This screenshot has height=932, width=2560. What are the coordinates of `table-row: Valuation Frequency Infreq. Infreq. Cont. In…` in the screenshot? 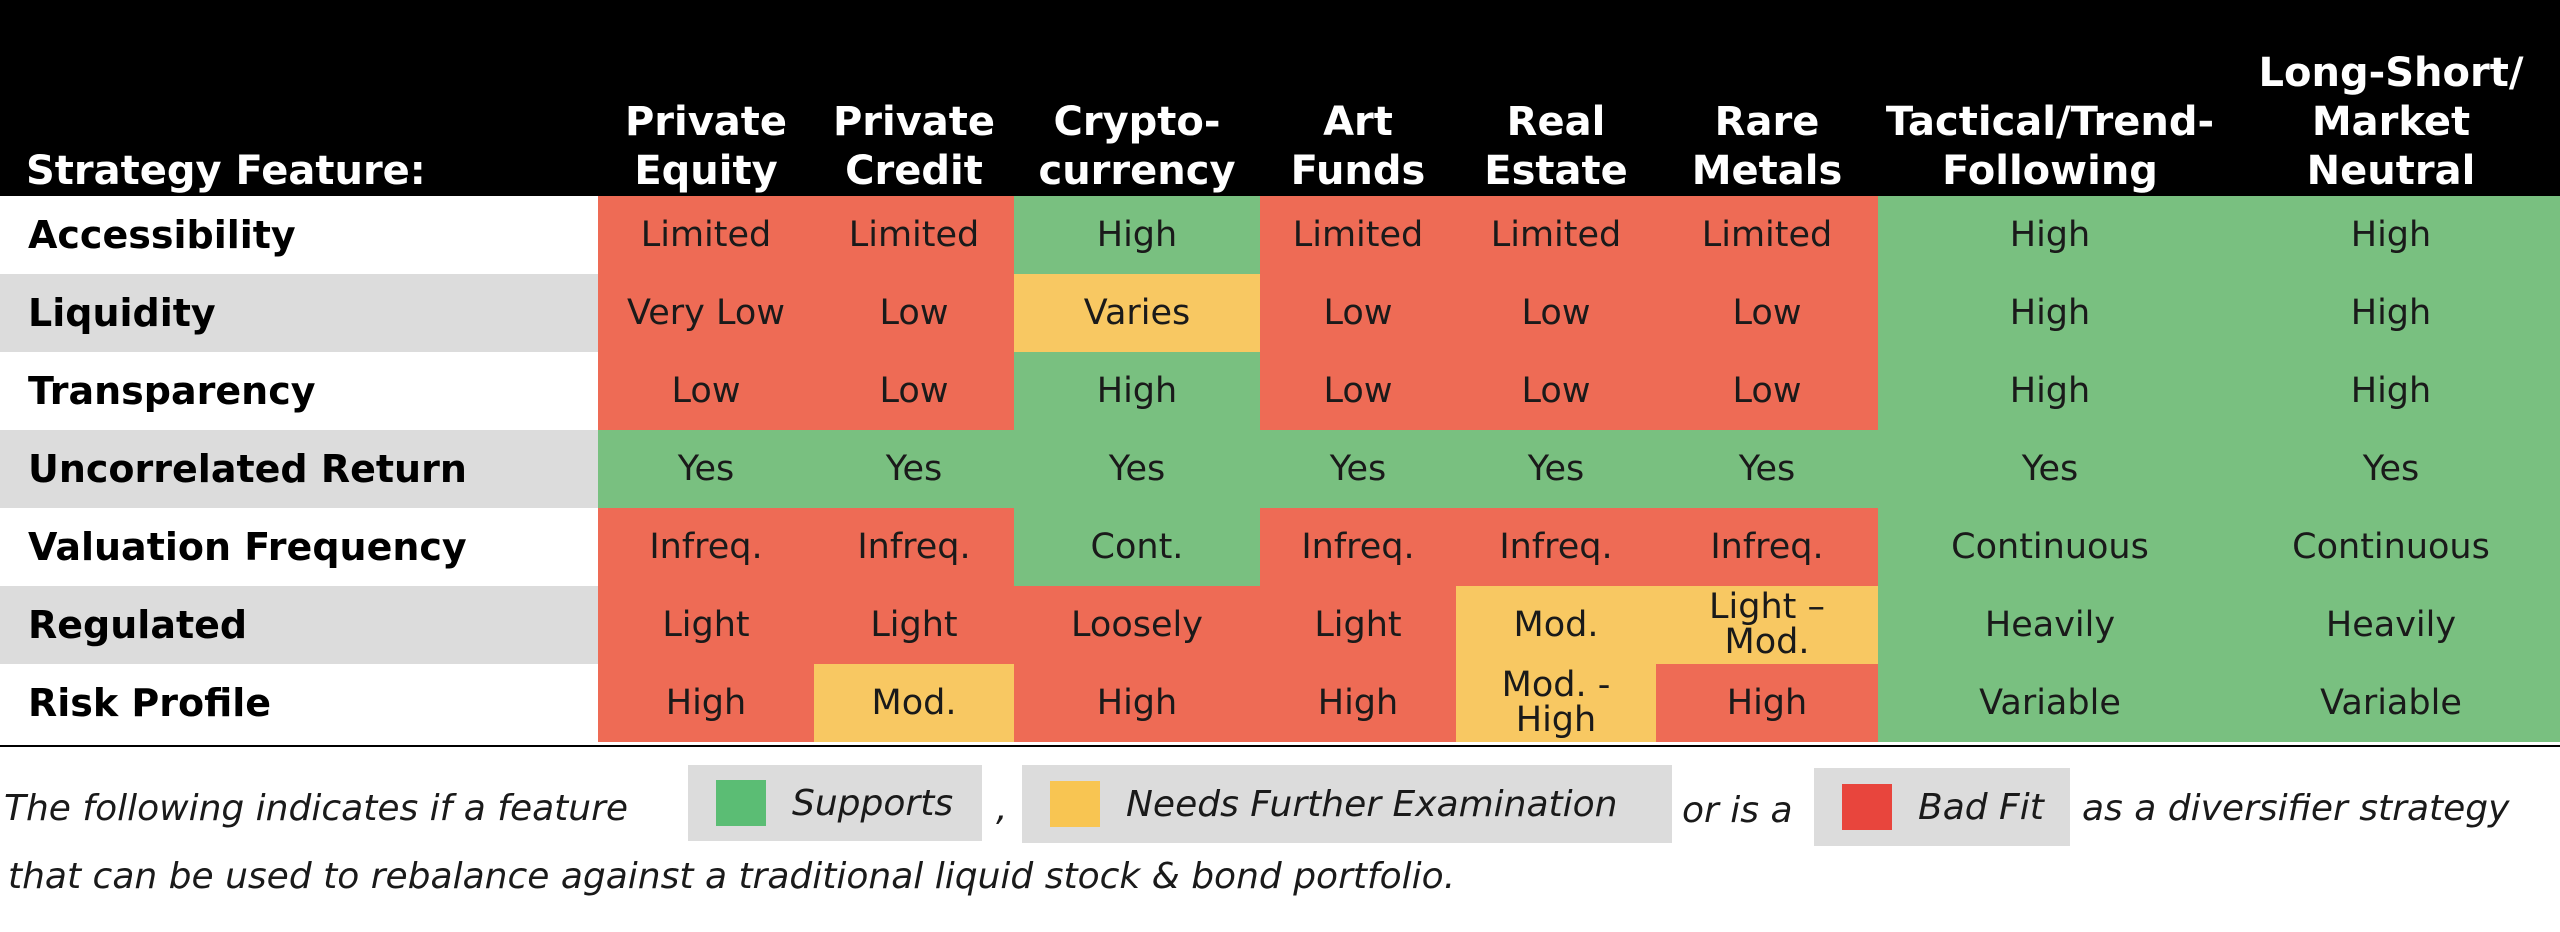 It's located at (1280, 547).